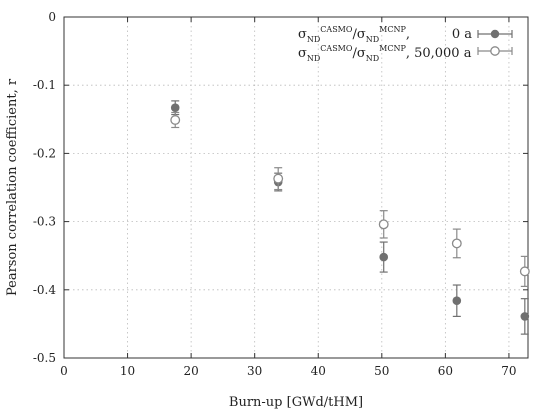  I want to click on x-axis-title: Burn-up [GWd/tHM], so click(296, 402).